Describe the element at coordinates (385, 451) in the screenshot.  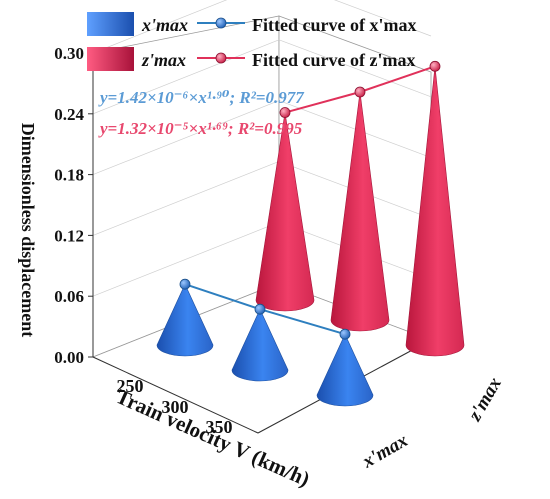
I see `depth-tick-xmax: x'max` at that location.